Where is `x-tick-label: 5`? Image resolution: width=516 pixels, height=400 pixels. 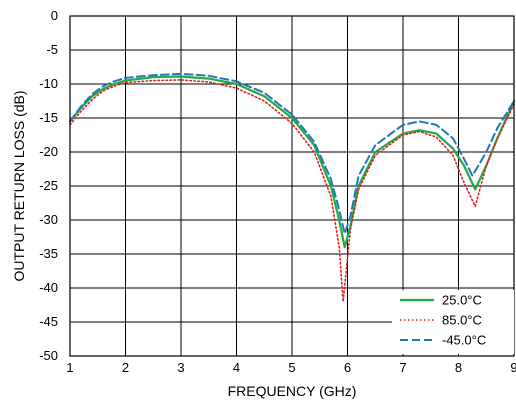 x-tick-label: 5 is located at coordinates (291, 367).